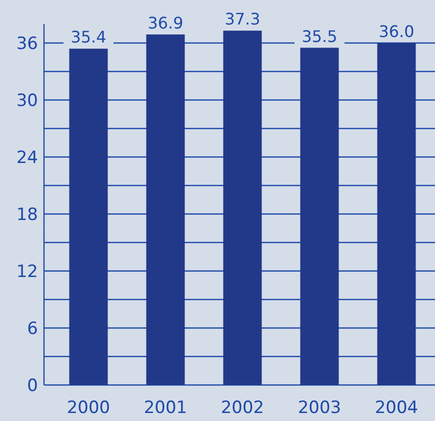 This screenshot has width=435, height=421. I want to click on x-tick-label: 2000, so click(88, 408).